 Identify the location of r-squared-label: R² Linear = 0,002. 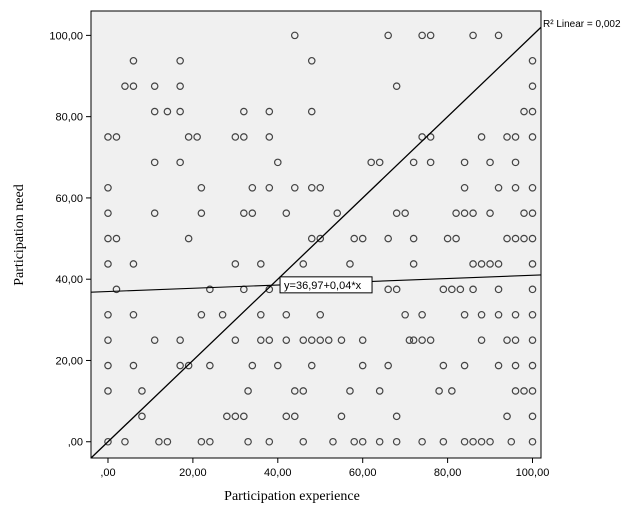
(582, 24).